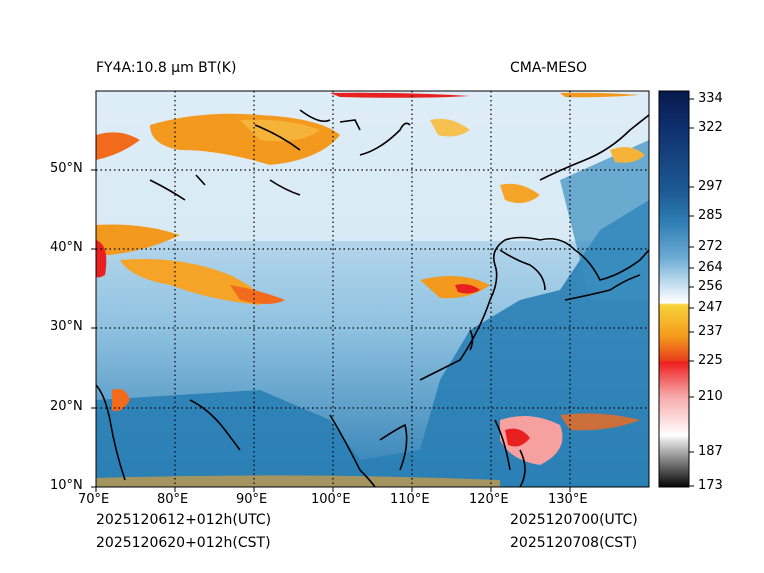 The image size is (764, 573). What do you see at coordinates (410, 499) in the screenshot?
I see `lon-label-110: 110°E` at bounding box center [410, 499].